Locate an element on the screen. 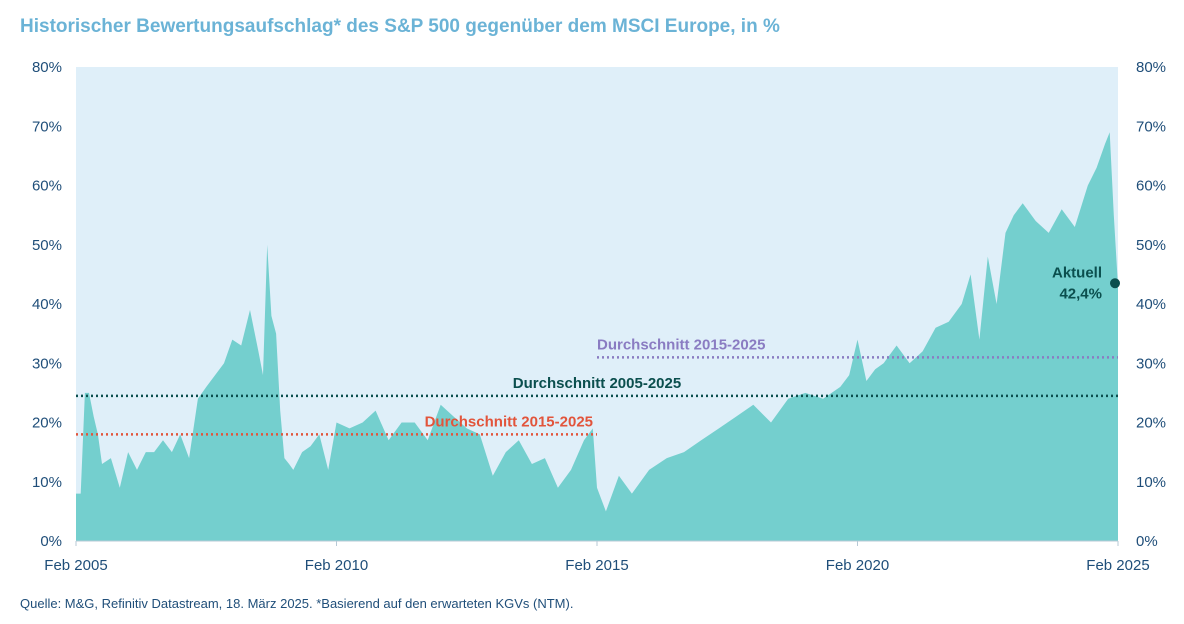 The width and height of the screenshot is (1184, 624). y-tick-label-left: 20% is located at coordinates (47, 423).